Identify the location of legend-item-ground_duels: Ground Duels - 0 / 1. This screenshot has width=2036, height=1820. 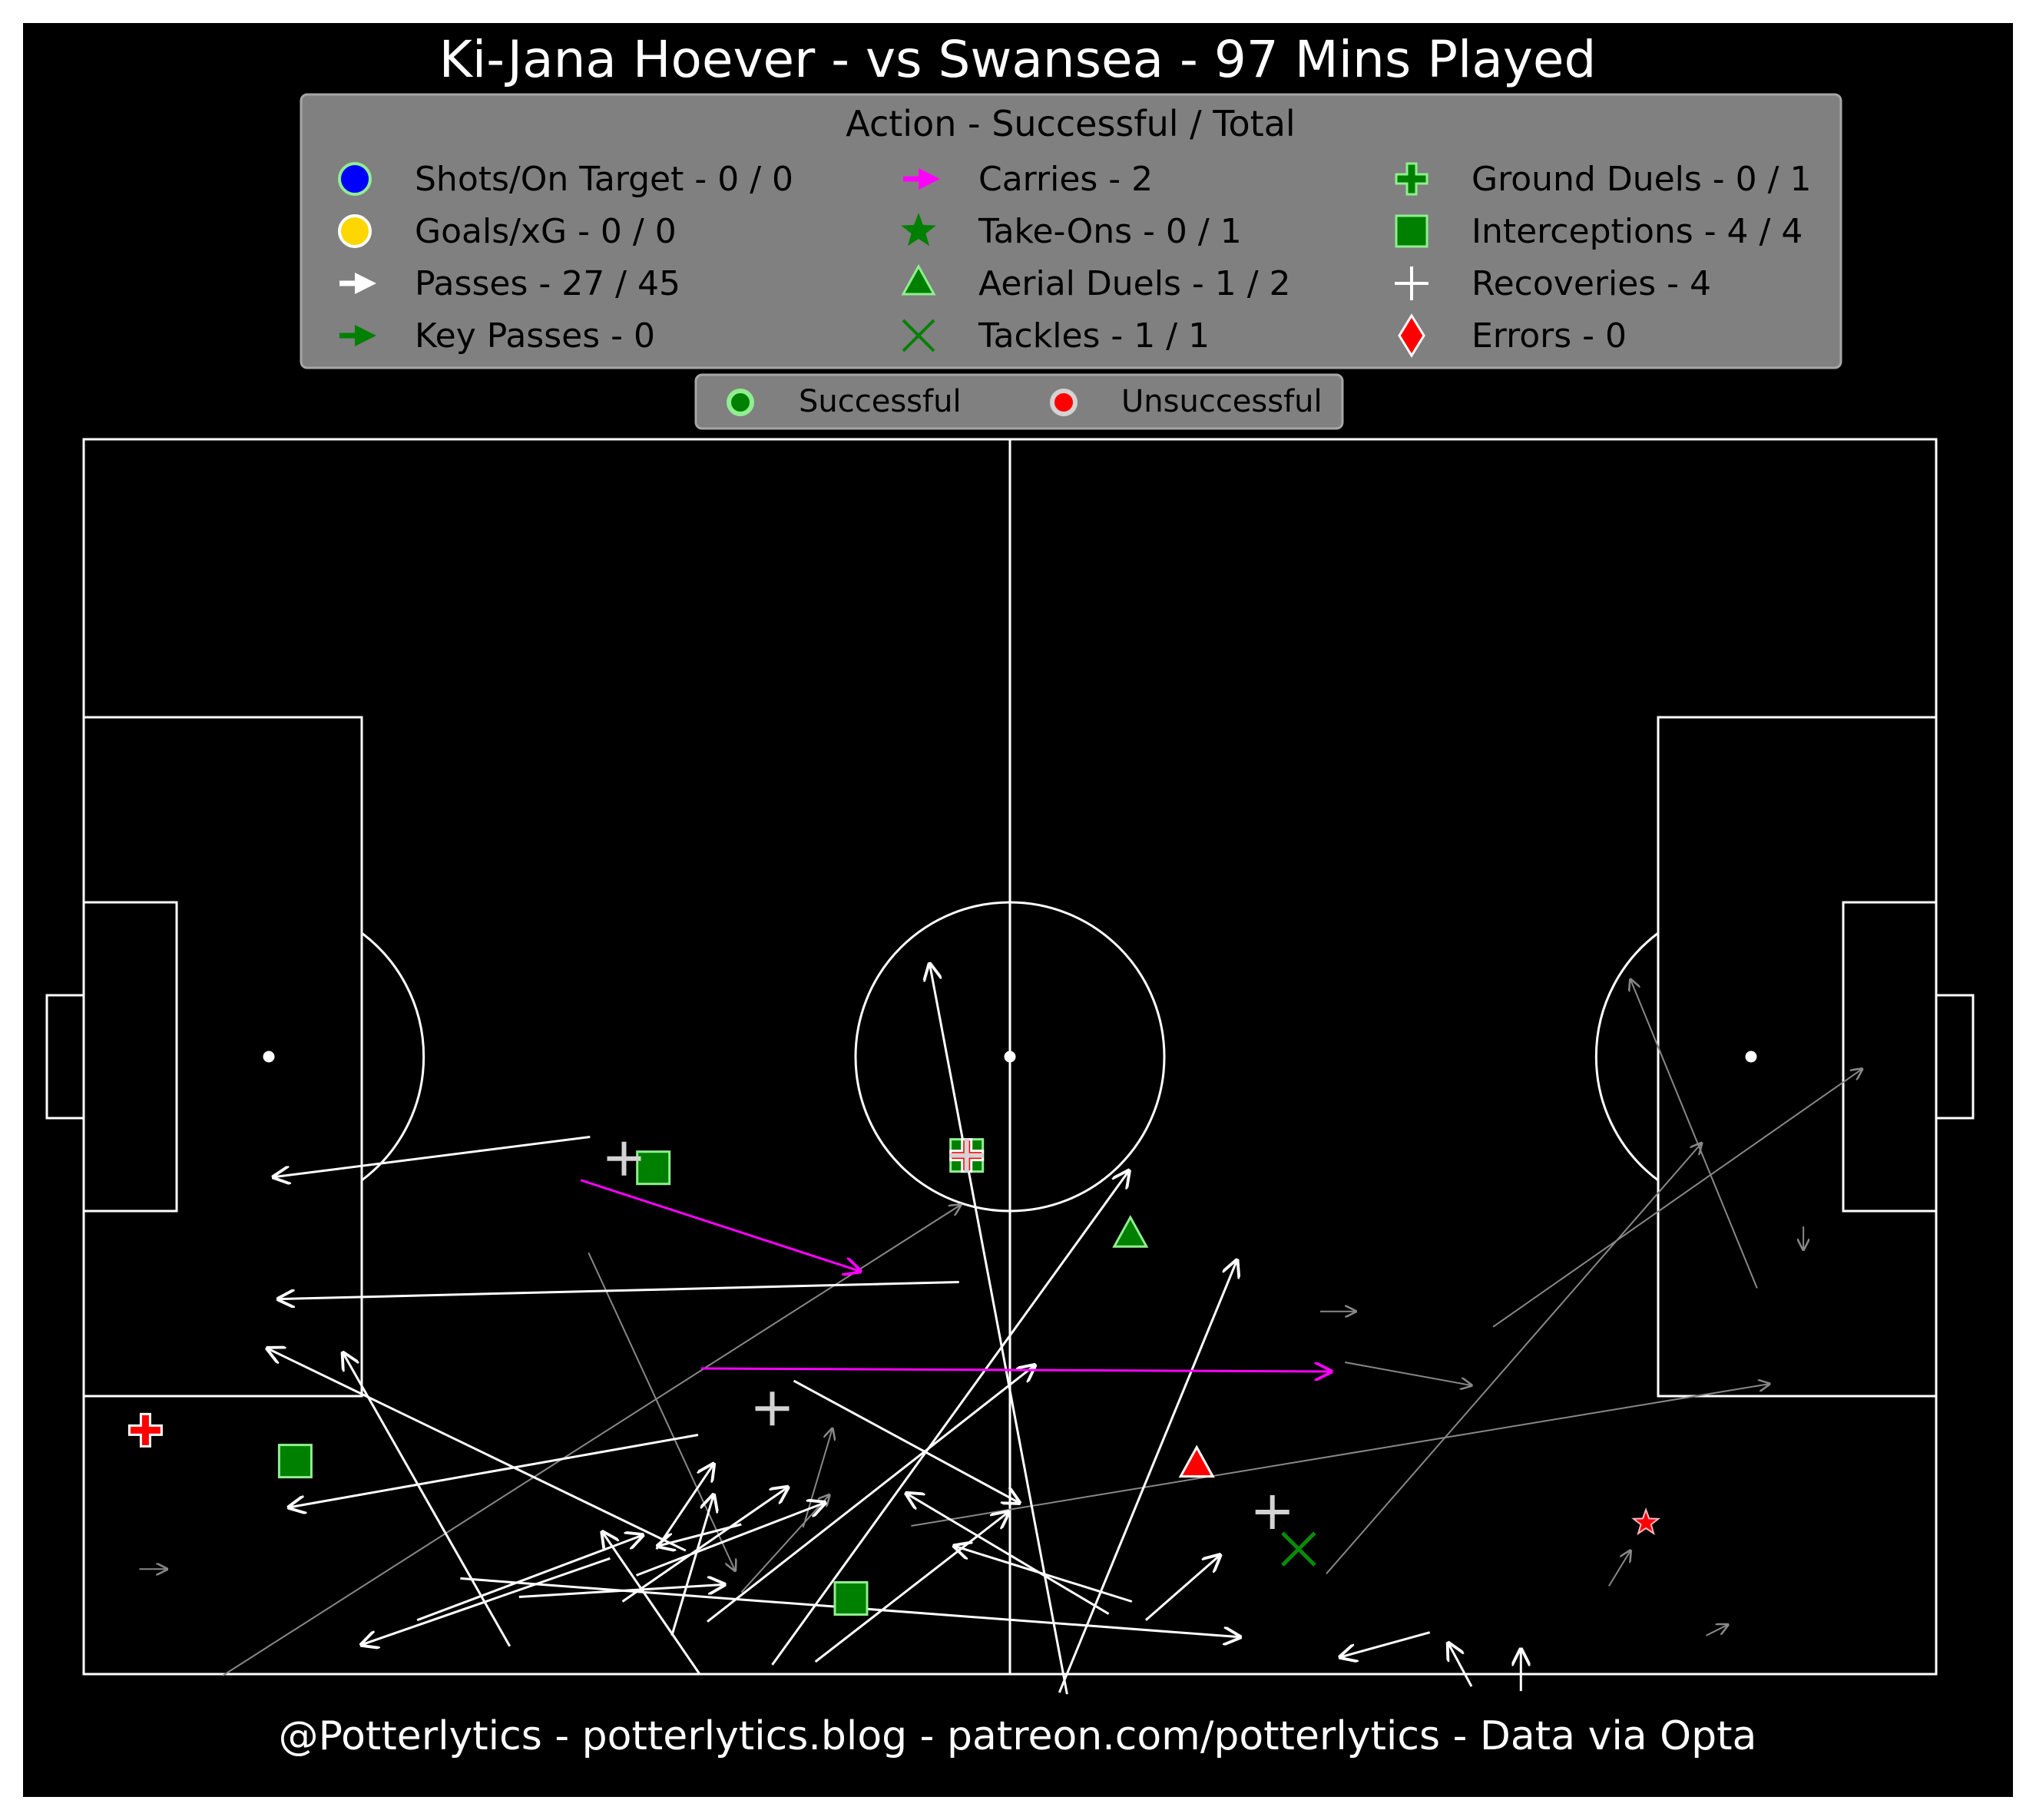
(1603, 179).